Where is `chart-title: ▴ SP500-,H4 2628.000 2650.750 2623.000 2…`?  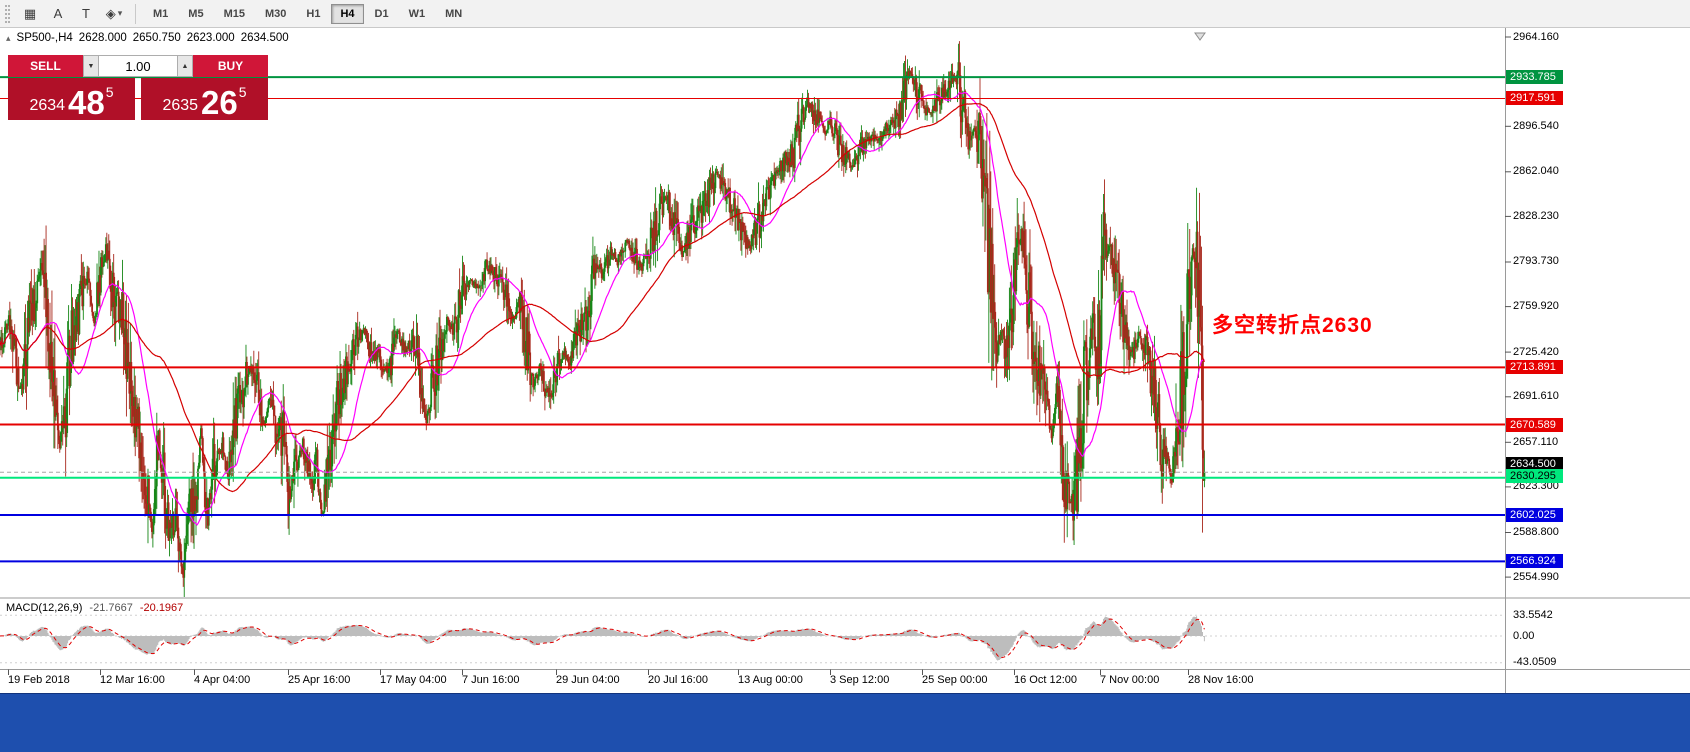
chart-title: ▴ SP500-,H4 2628.000 2650.750 2623.000 2… is located at coordinates (147, 38).